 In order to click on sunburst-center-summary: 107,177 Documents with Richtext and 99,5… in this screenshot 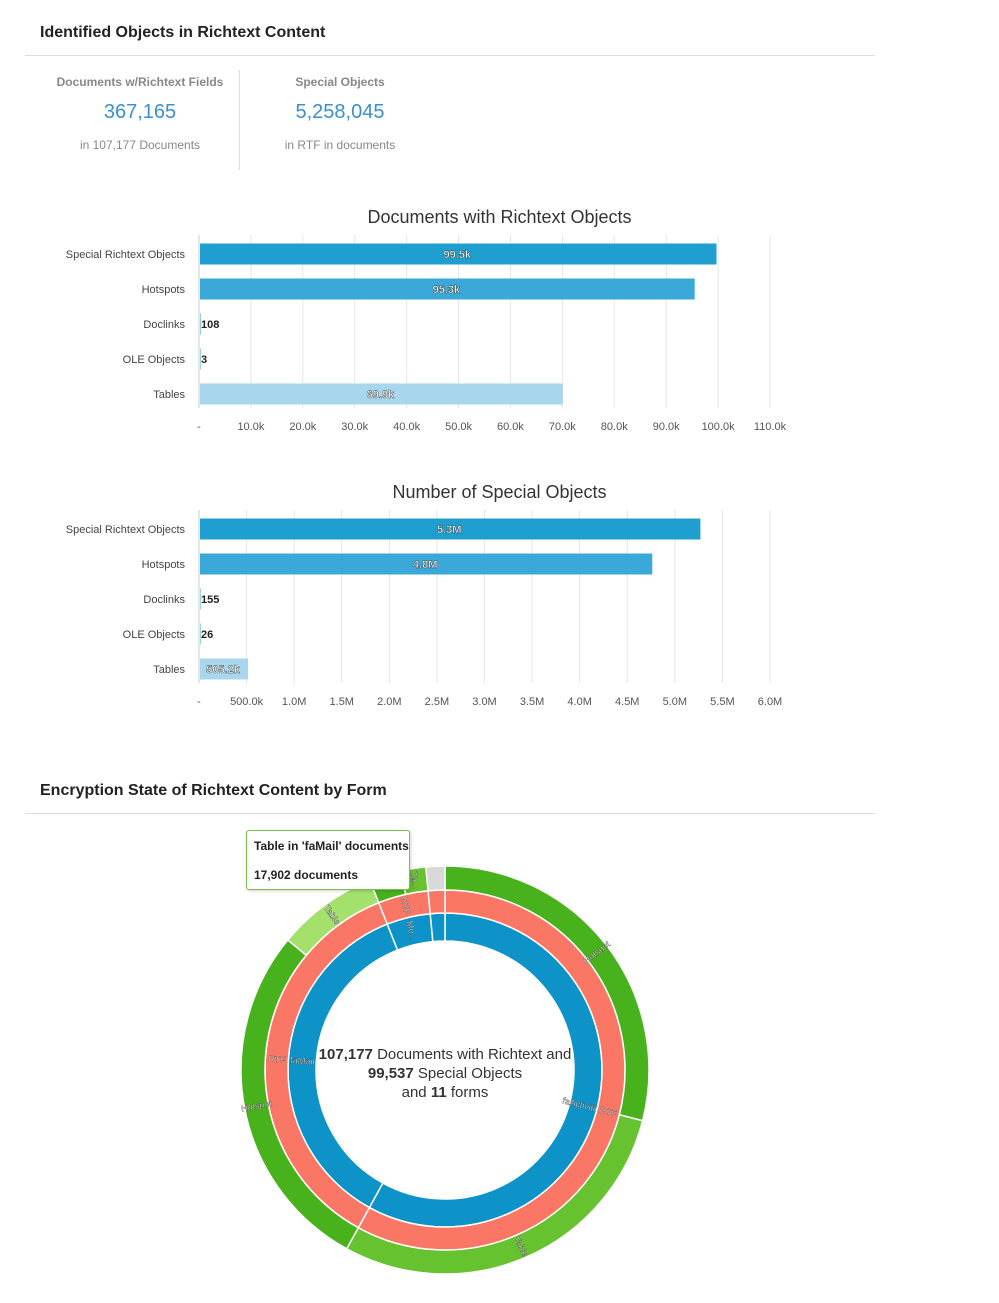, I will do `click(445, 1073)`.